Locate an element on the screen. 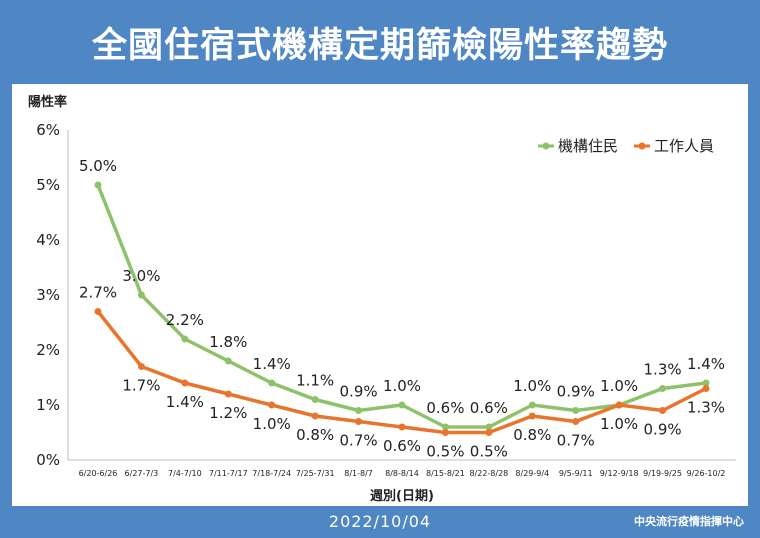  x-tick-label: 7/11-7/17 is located at coordinates (228, 473).